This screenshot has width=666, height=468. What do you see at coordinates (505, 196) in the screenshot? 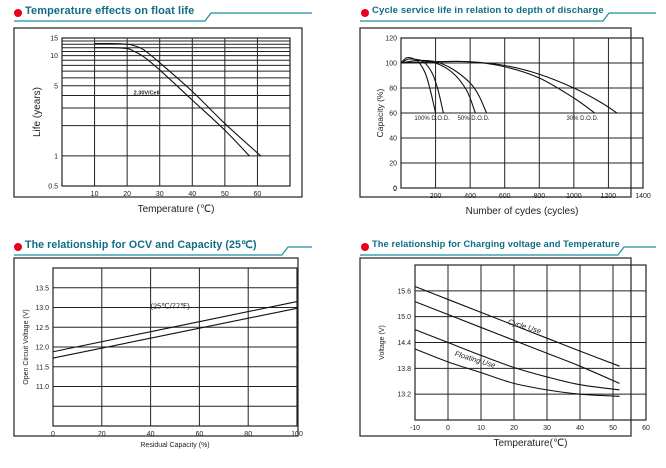
I see `x-tick-label: 600` at bounding box center [505, 196].